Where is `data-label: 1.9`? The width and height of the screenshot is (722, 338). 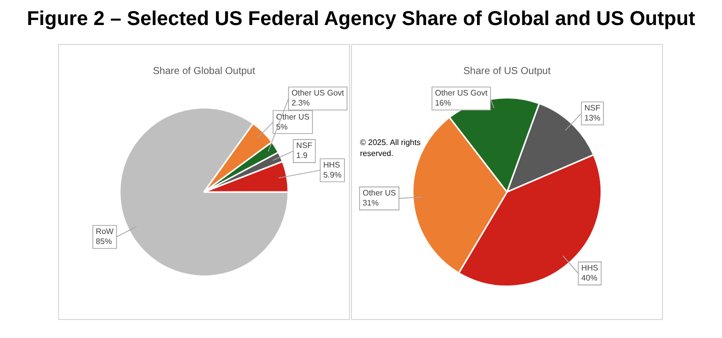
data-label: 1.9 is located at coordinates (302, 155).